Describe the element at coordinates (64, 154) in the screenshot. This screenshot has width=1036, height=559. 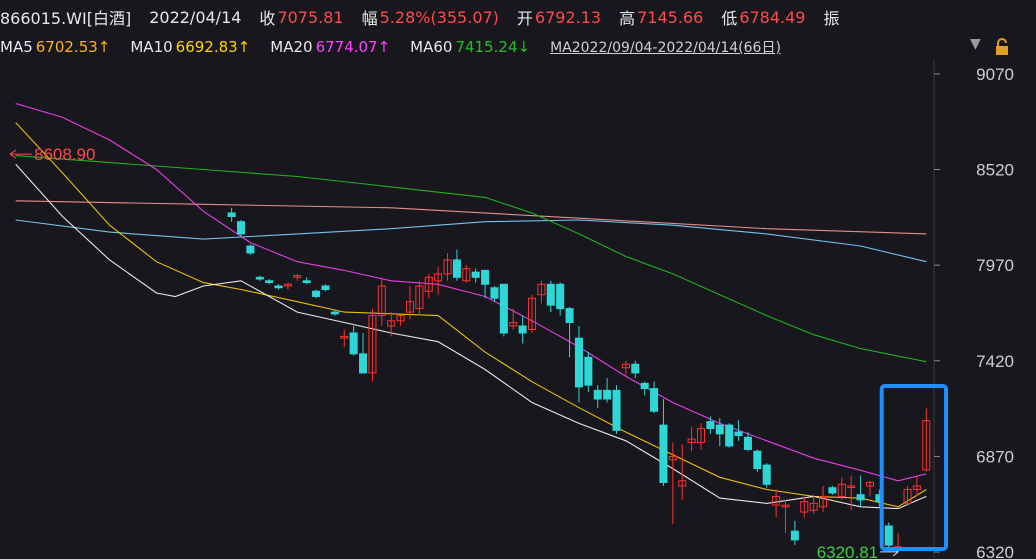
I see `max-annotation-label: 8608.90` at that location.